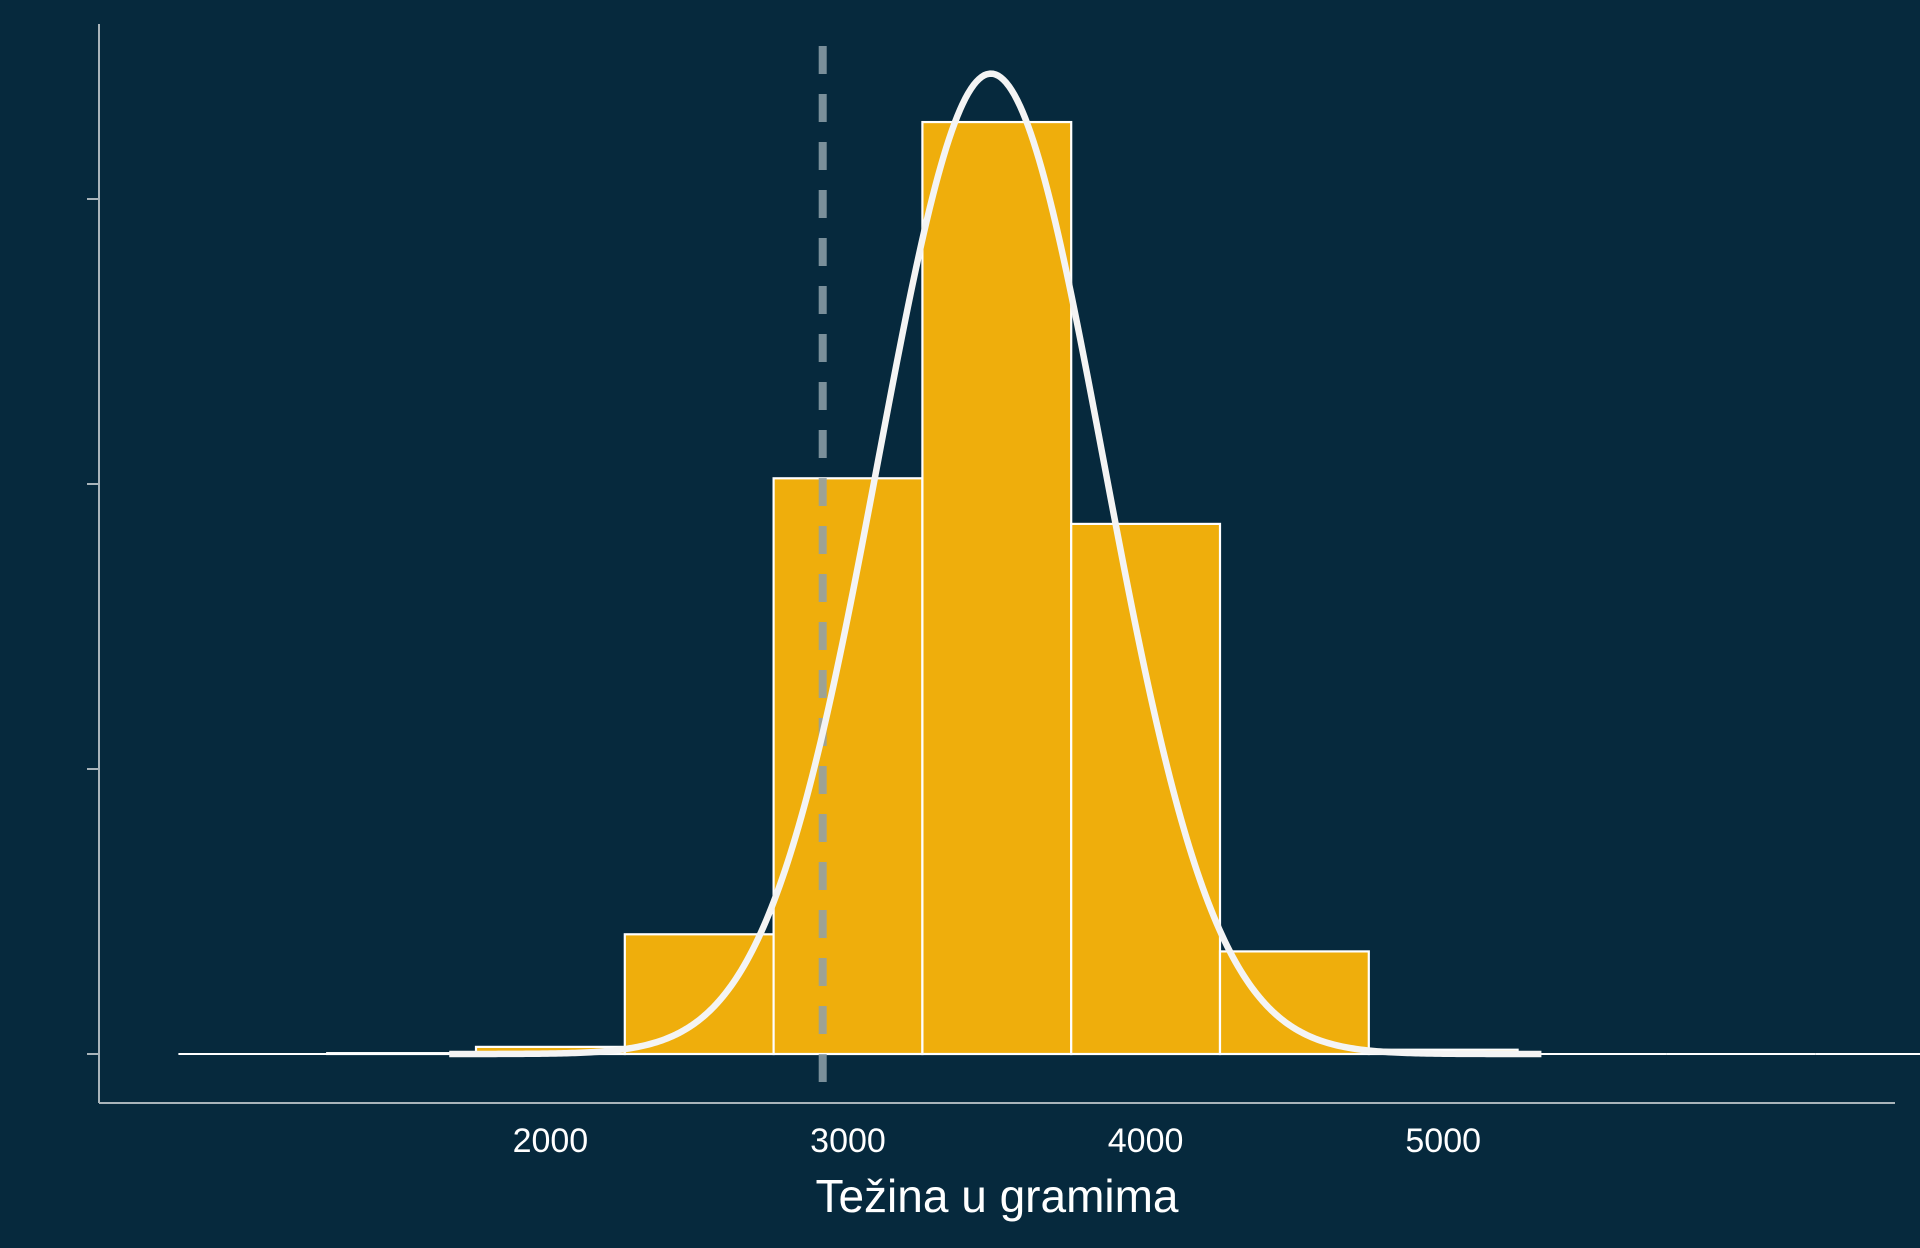 The height and width of the screenshot is (1248, 1920). What do you see at coordinates (997, 1141) in the screenshot?
I see `x-axis-ticks: 2000 3000 4000 5000` at bounding box center [997, 1141].